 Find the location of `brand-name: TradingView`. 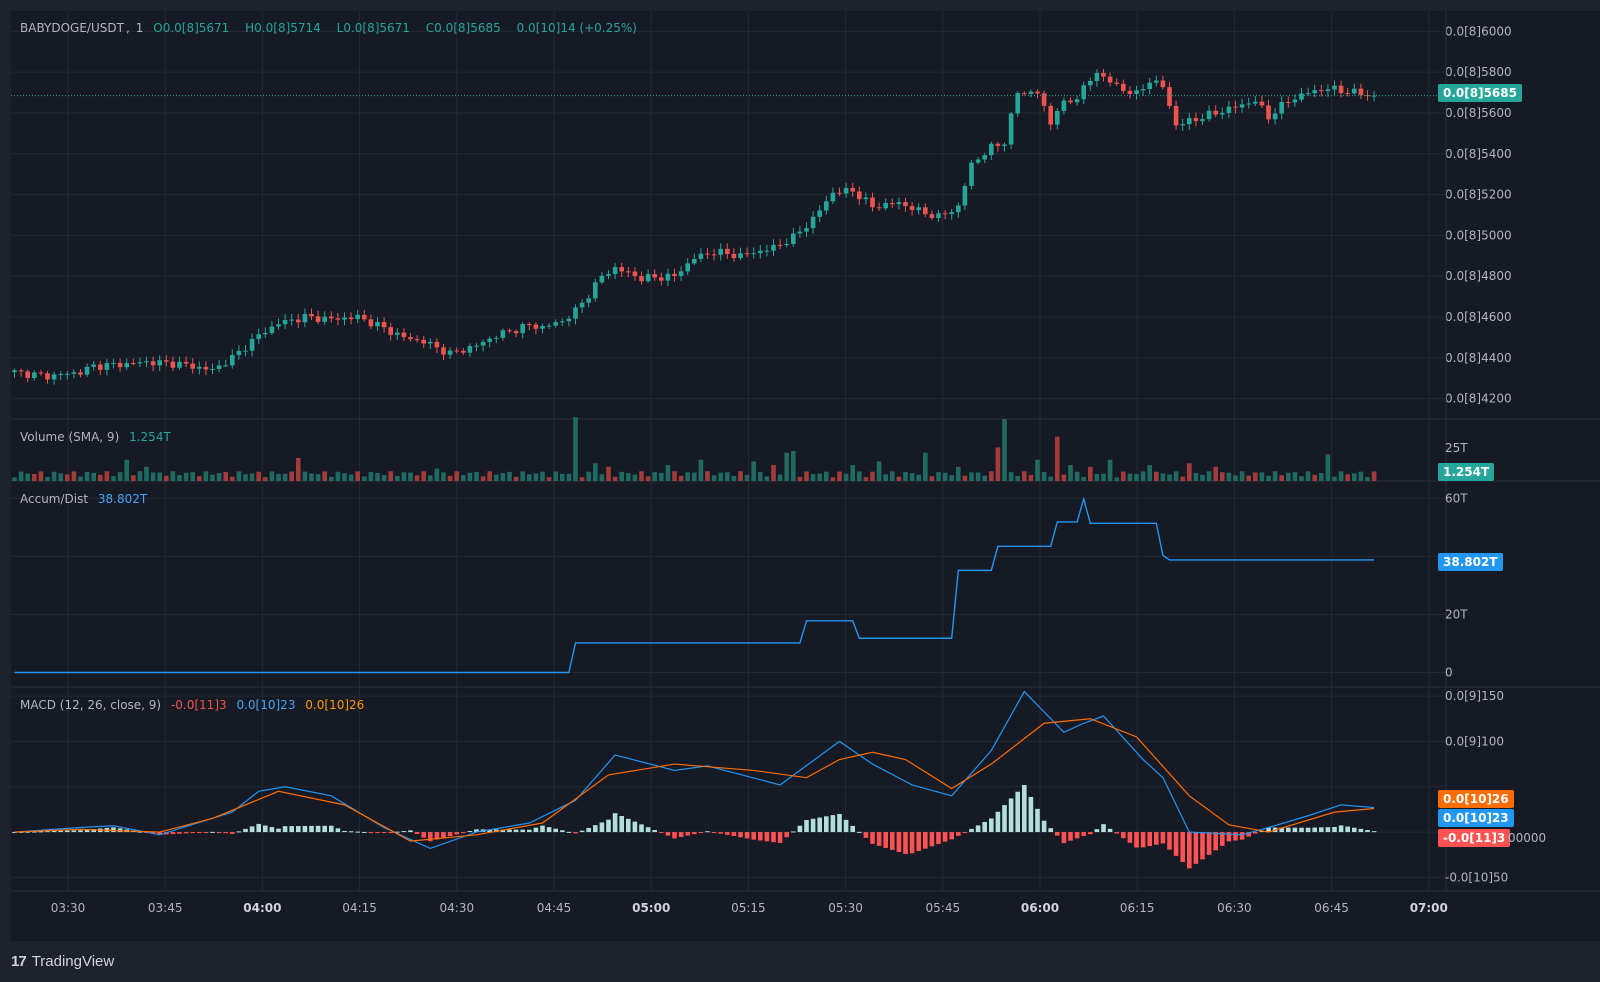

brand-name: TradingView is located at coordinates (73, 961).